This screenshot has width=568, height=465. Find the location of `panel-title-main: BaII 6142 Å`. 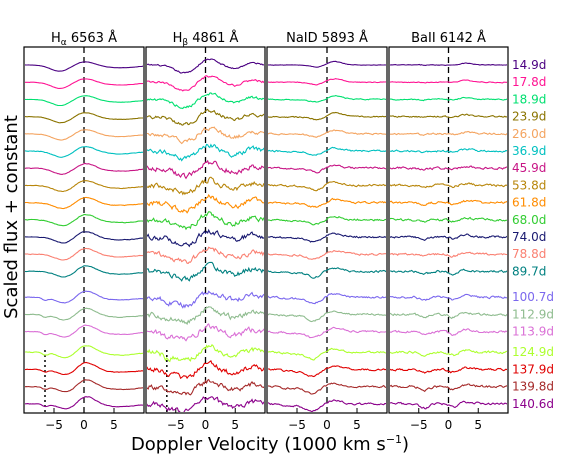

panel-title-main: BaII 6142 Å is located at coordinates (448, 38).